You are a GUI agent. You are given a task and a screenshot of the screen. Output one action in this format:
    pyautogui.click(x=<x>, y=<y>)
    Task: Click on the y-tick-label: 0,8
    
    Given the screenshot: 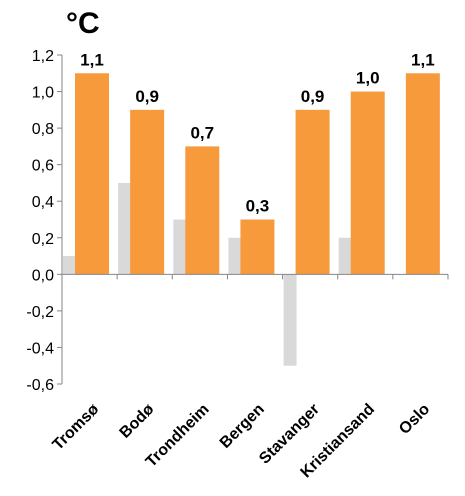 What is the action you would take?
    pyautogui.click(x=43, y=129)
    